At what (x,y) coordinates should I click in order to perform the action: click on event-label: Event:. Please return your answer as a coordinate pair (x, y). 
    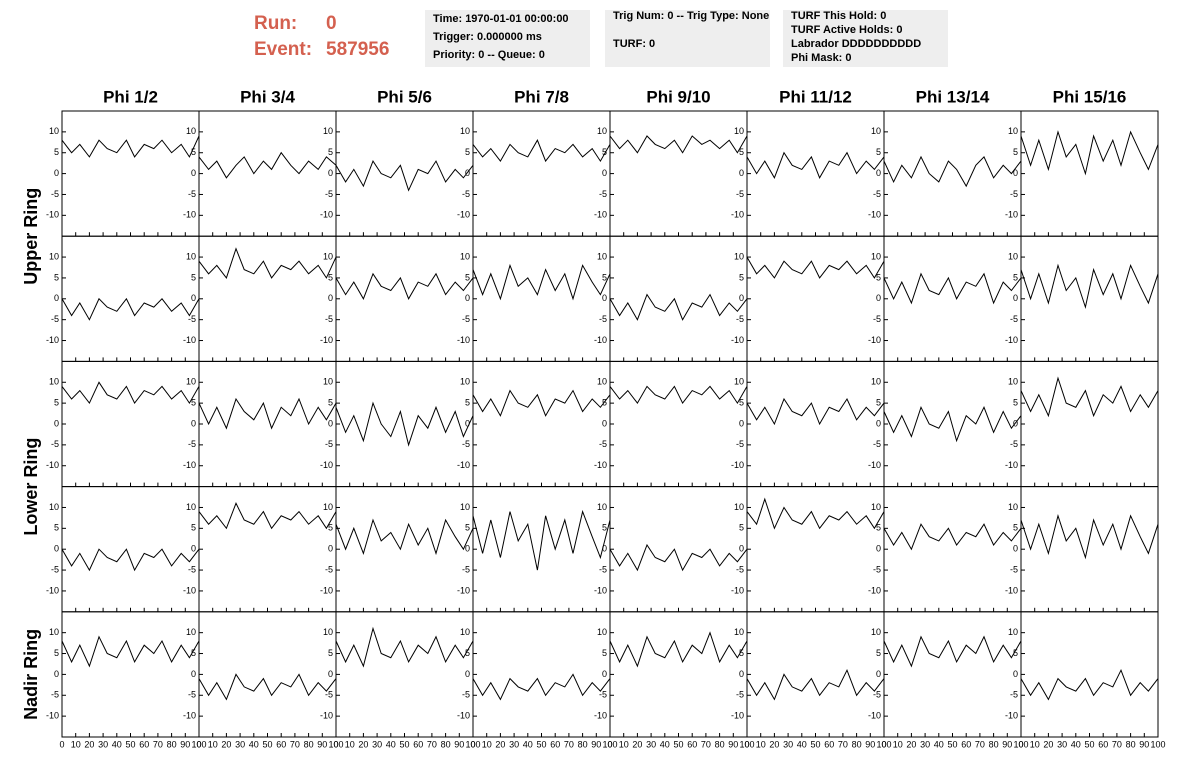
    Looking at the image, I should click on (283, 49).